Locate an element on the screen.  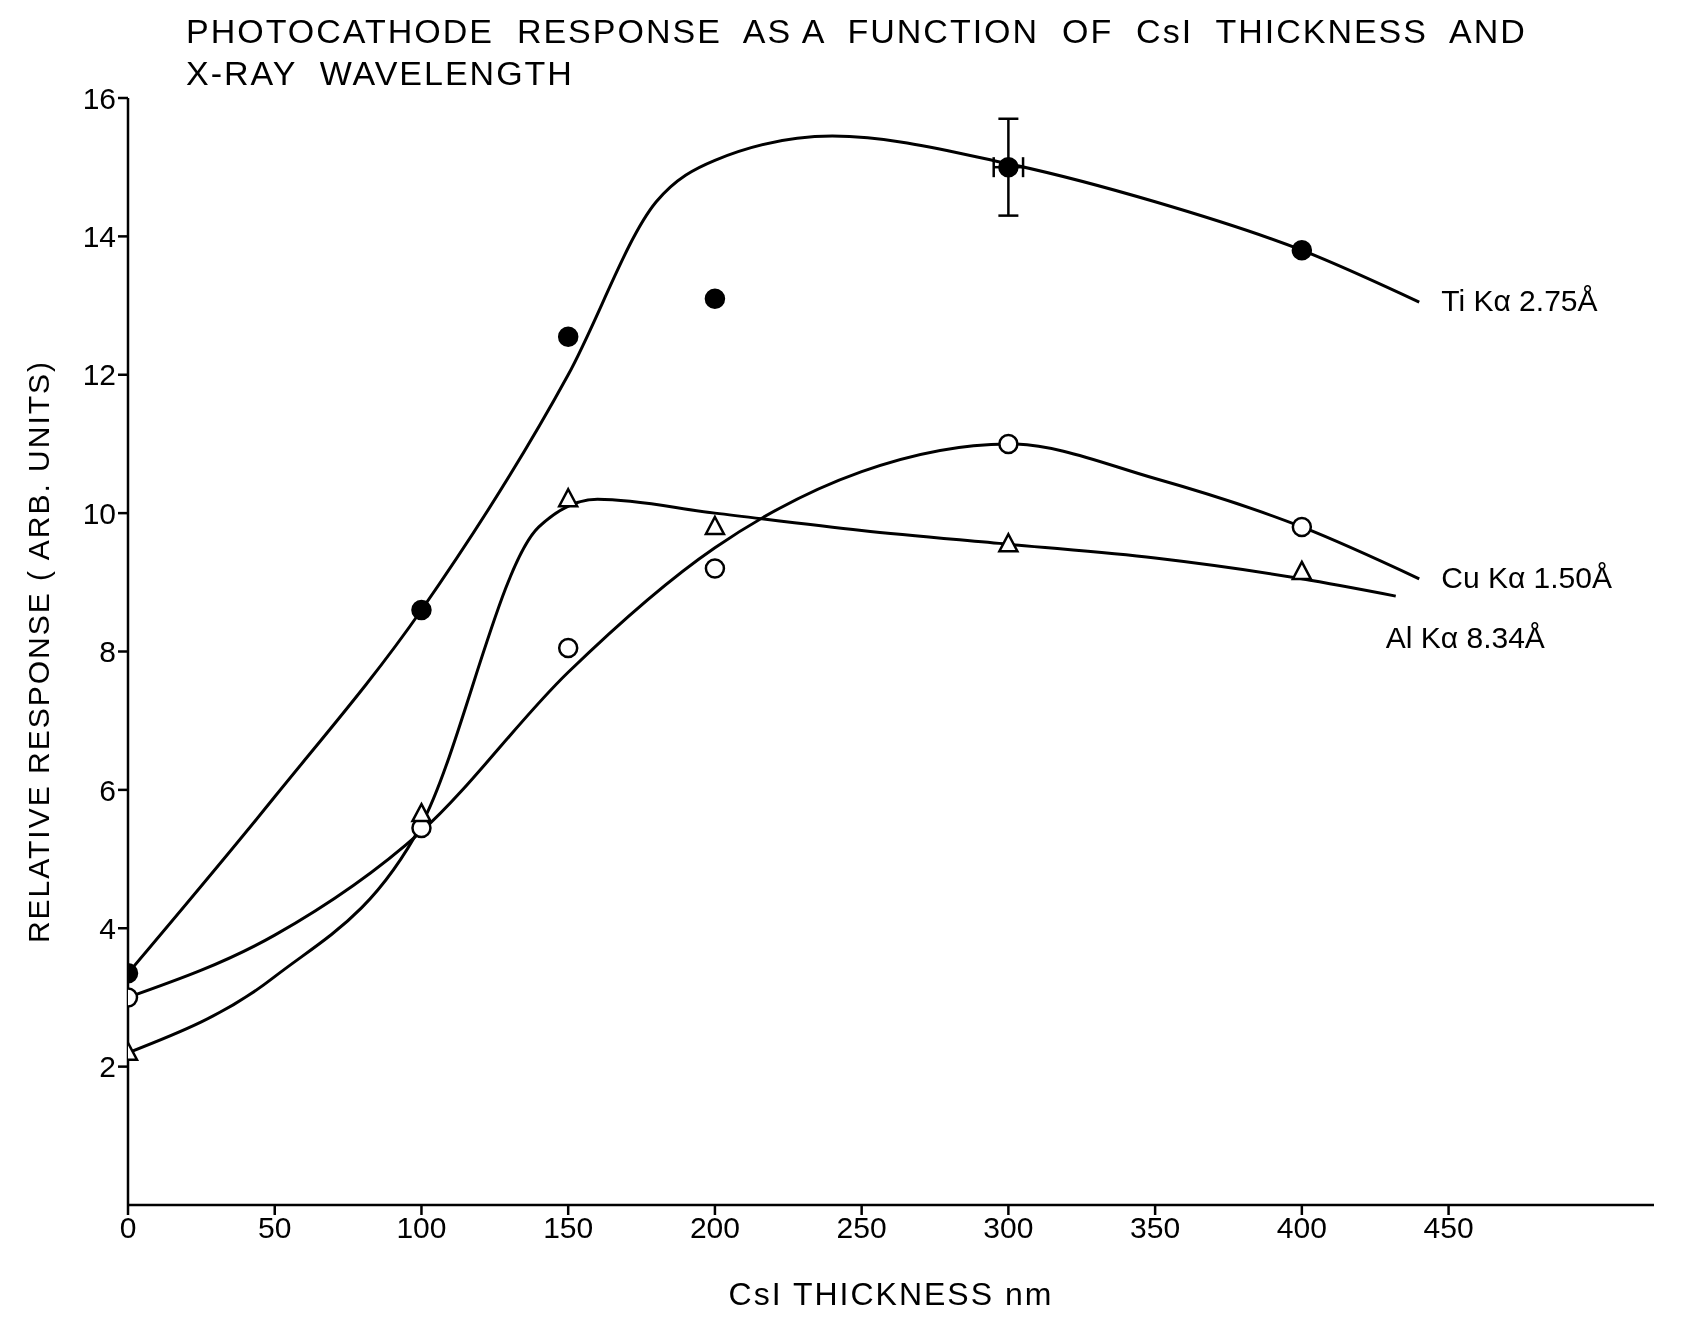
y-tick-label: 6 is located at coordinates (107, 790).